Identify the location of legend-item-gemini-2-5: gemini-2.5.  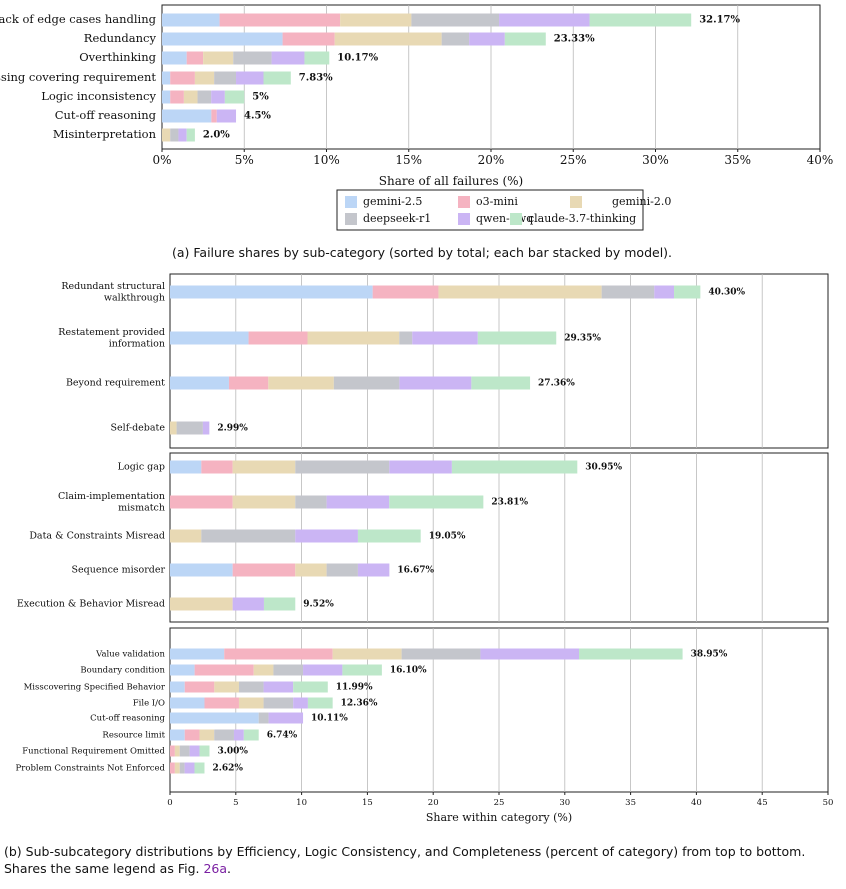
(383, 201).